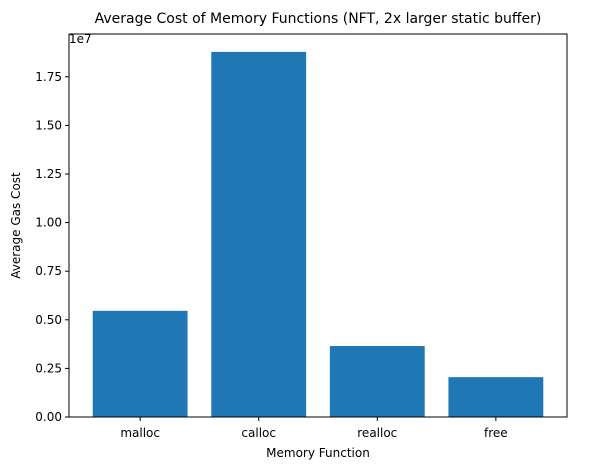  What do you see at coordinates (258, 433) in the screenshot?
I see `x-tick-label-calloc: calloc` at bounding box center [258, 433].